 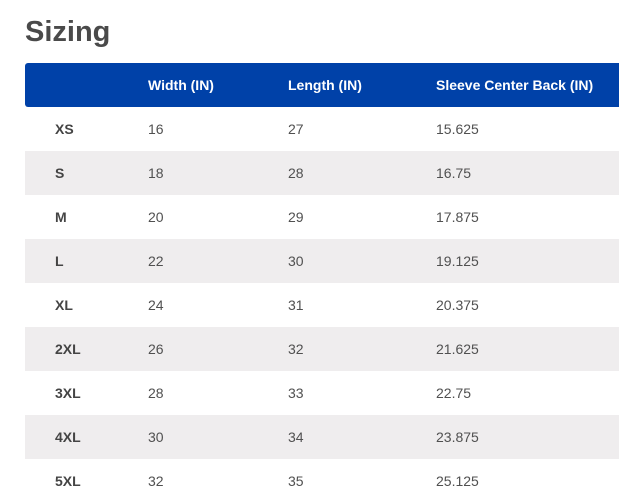 What do you see at coordinates (181, 85) in the screenshot?
I see `header-cell-width: Width (IN)` at bounding box center [181, 85].